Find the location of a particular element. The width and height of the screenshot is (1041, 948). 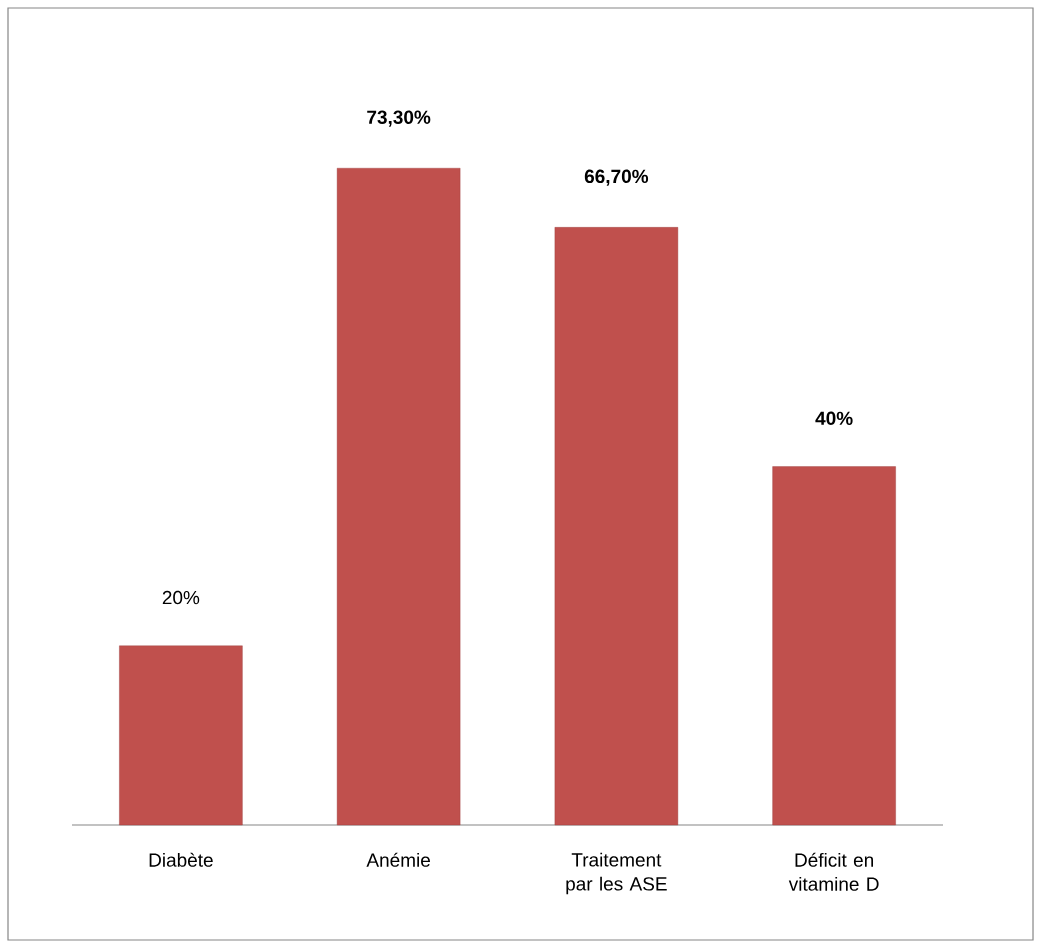

x-tick-label: Traitement par les ASE is located at coordinates (616, 873).